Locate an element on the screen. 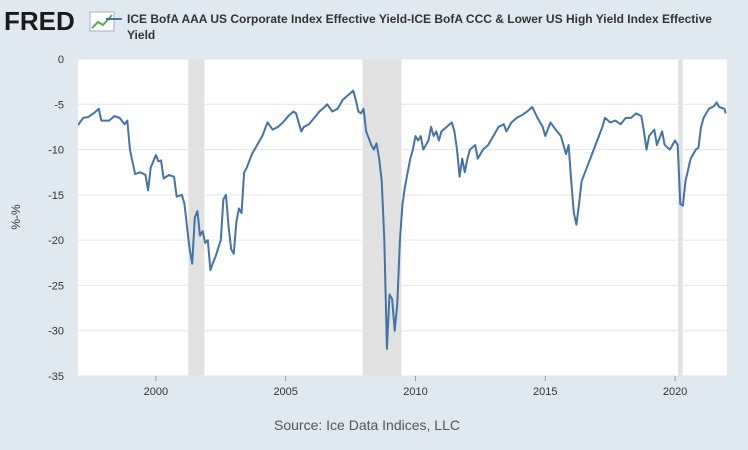 Image resolution: width=748 pixels, height=450 pixels. x-tick-label: 2000 is located at coordinates (156, 392).